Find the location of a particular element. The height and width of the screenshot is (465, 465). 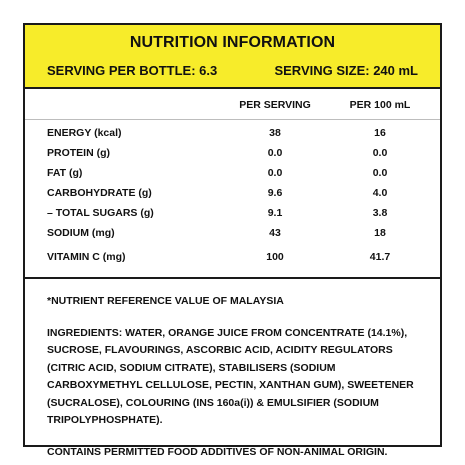

column-header-per-100ml: PER 100 mL is located at coordinates (380, 105).